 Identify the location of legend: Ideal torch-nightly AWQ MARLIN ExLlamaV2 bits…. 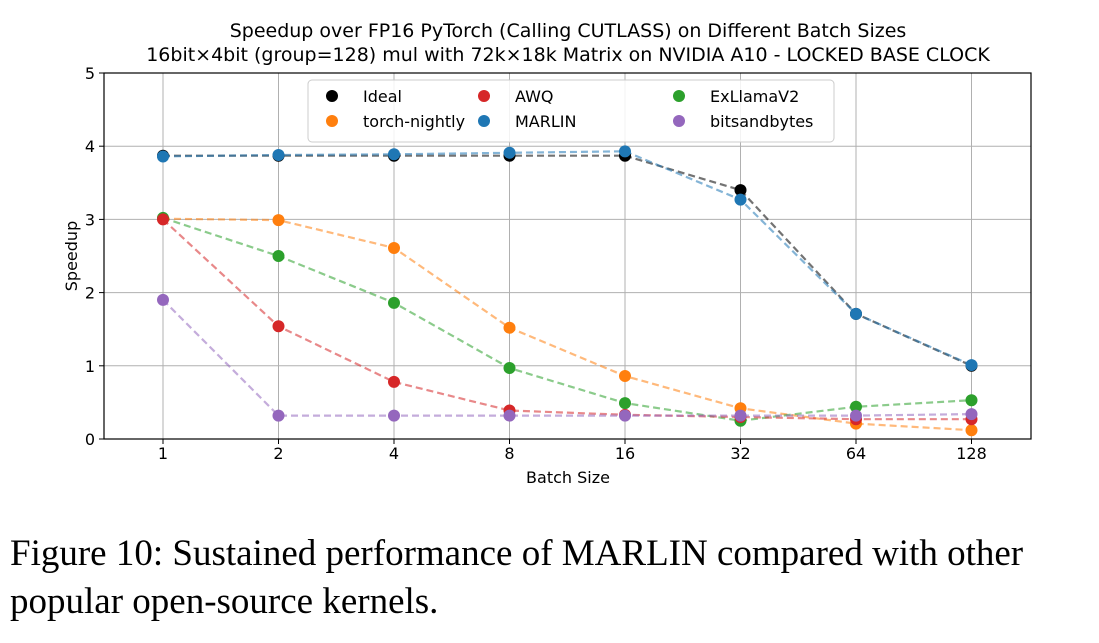
(571, 111).